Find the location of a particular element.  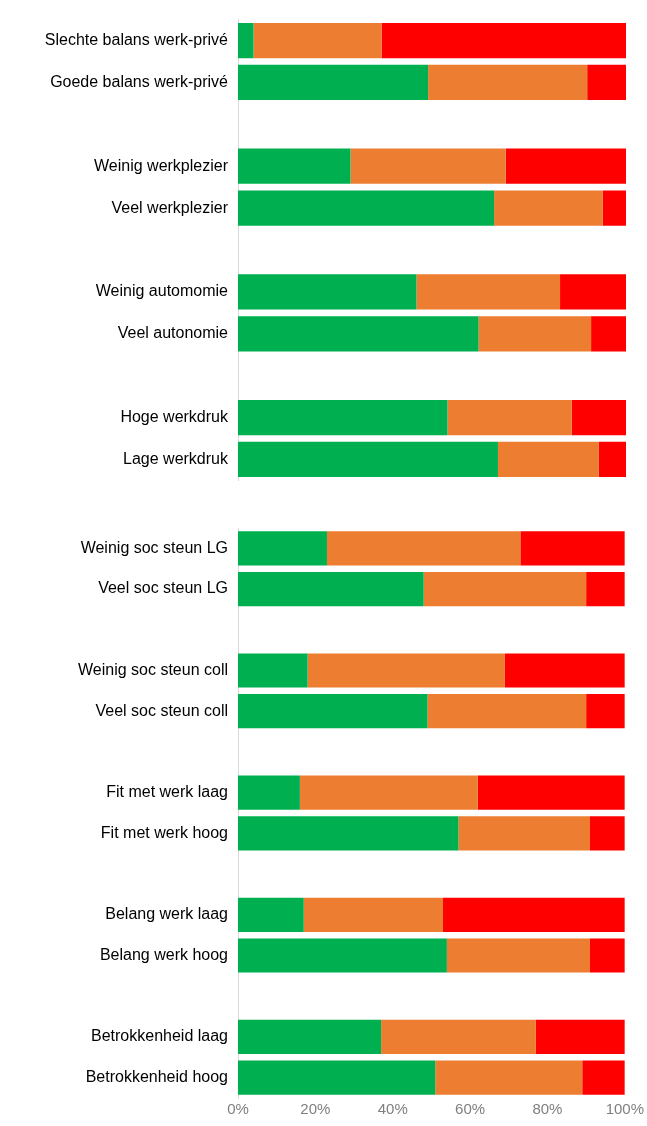

y-tick-label: Hoge werkdruk is located at coordinates (174, 416).